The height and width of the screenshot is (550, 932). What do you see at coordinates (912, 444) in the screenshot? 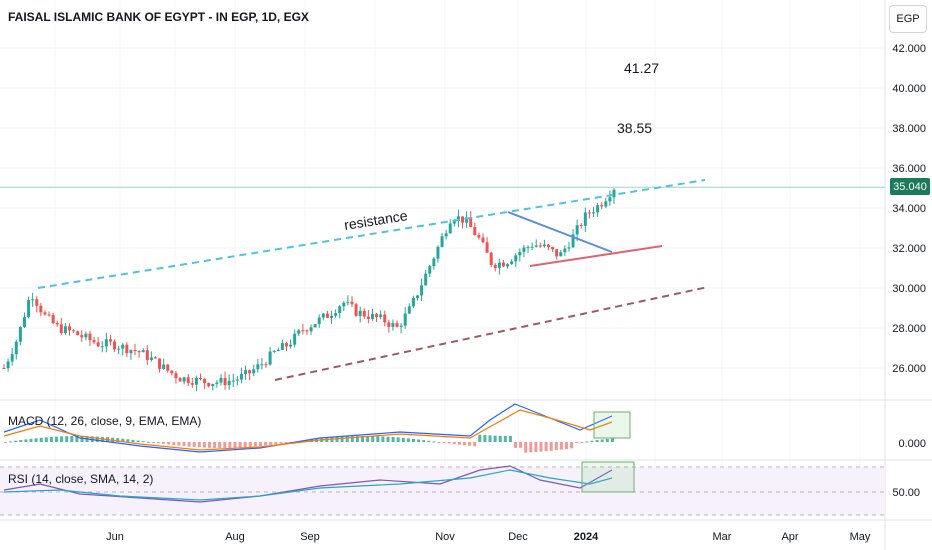
I see `macd-axis-label: 0.000` at bounding box center [912, 444].